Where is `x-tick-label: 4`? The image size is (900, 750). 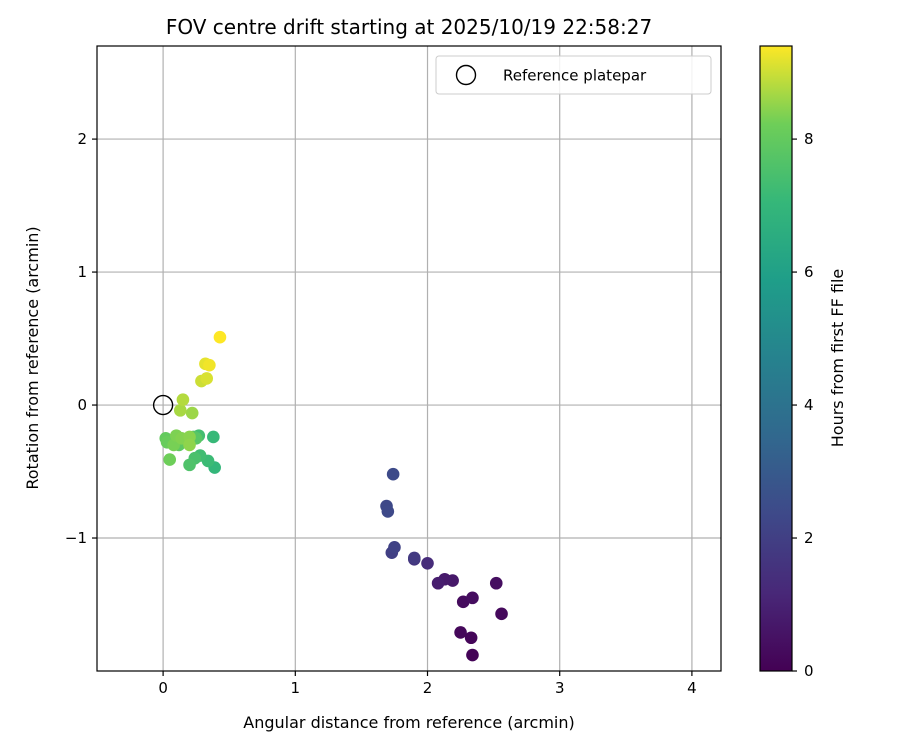
x-tick-label: 4 is located at coordinates (692, 688).